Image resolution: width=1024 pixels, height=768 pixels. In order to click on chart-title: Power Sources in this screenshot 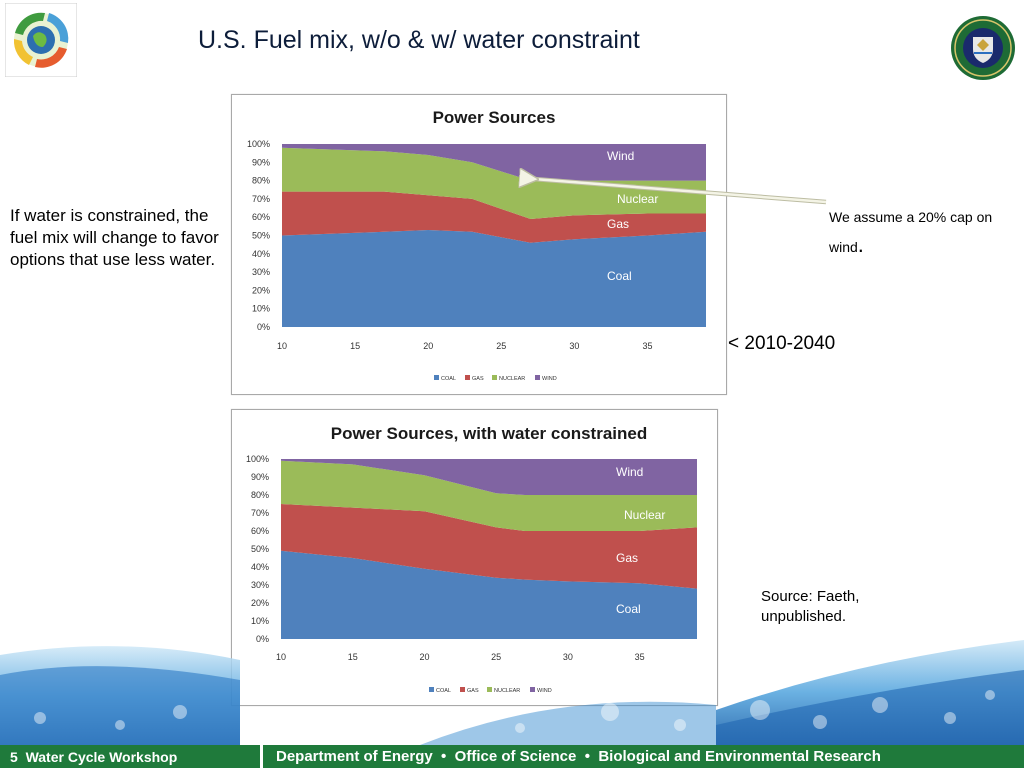, I will do `click(494, 117)`.